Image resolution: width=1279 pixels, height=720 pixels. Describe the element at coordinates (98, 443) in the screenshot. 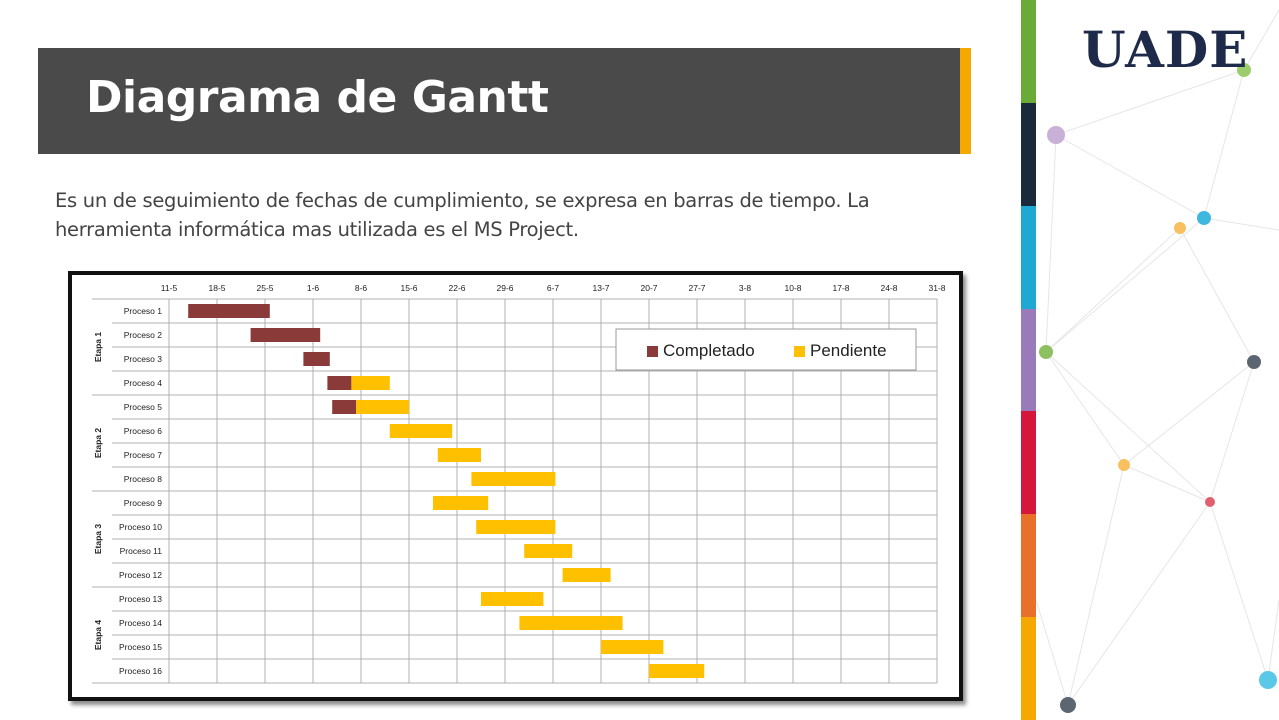

I see `group-label: Etapa 2` at that location.